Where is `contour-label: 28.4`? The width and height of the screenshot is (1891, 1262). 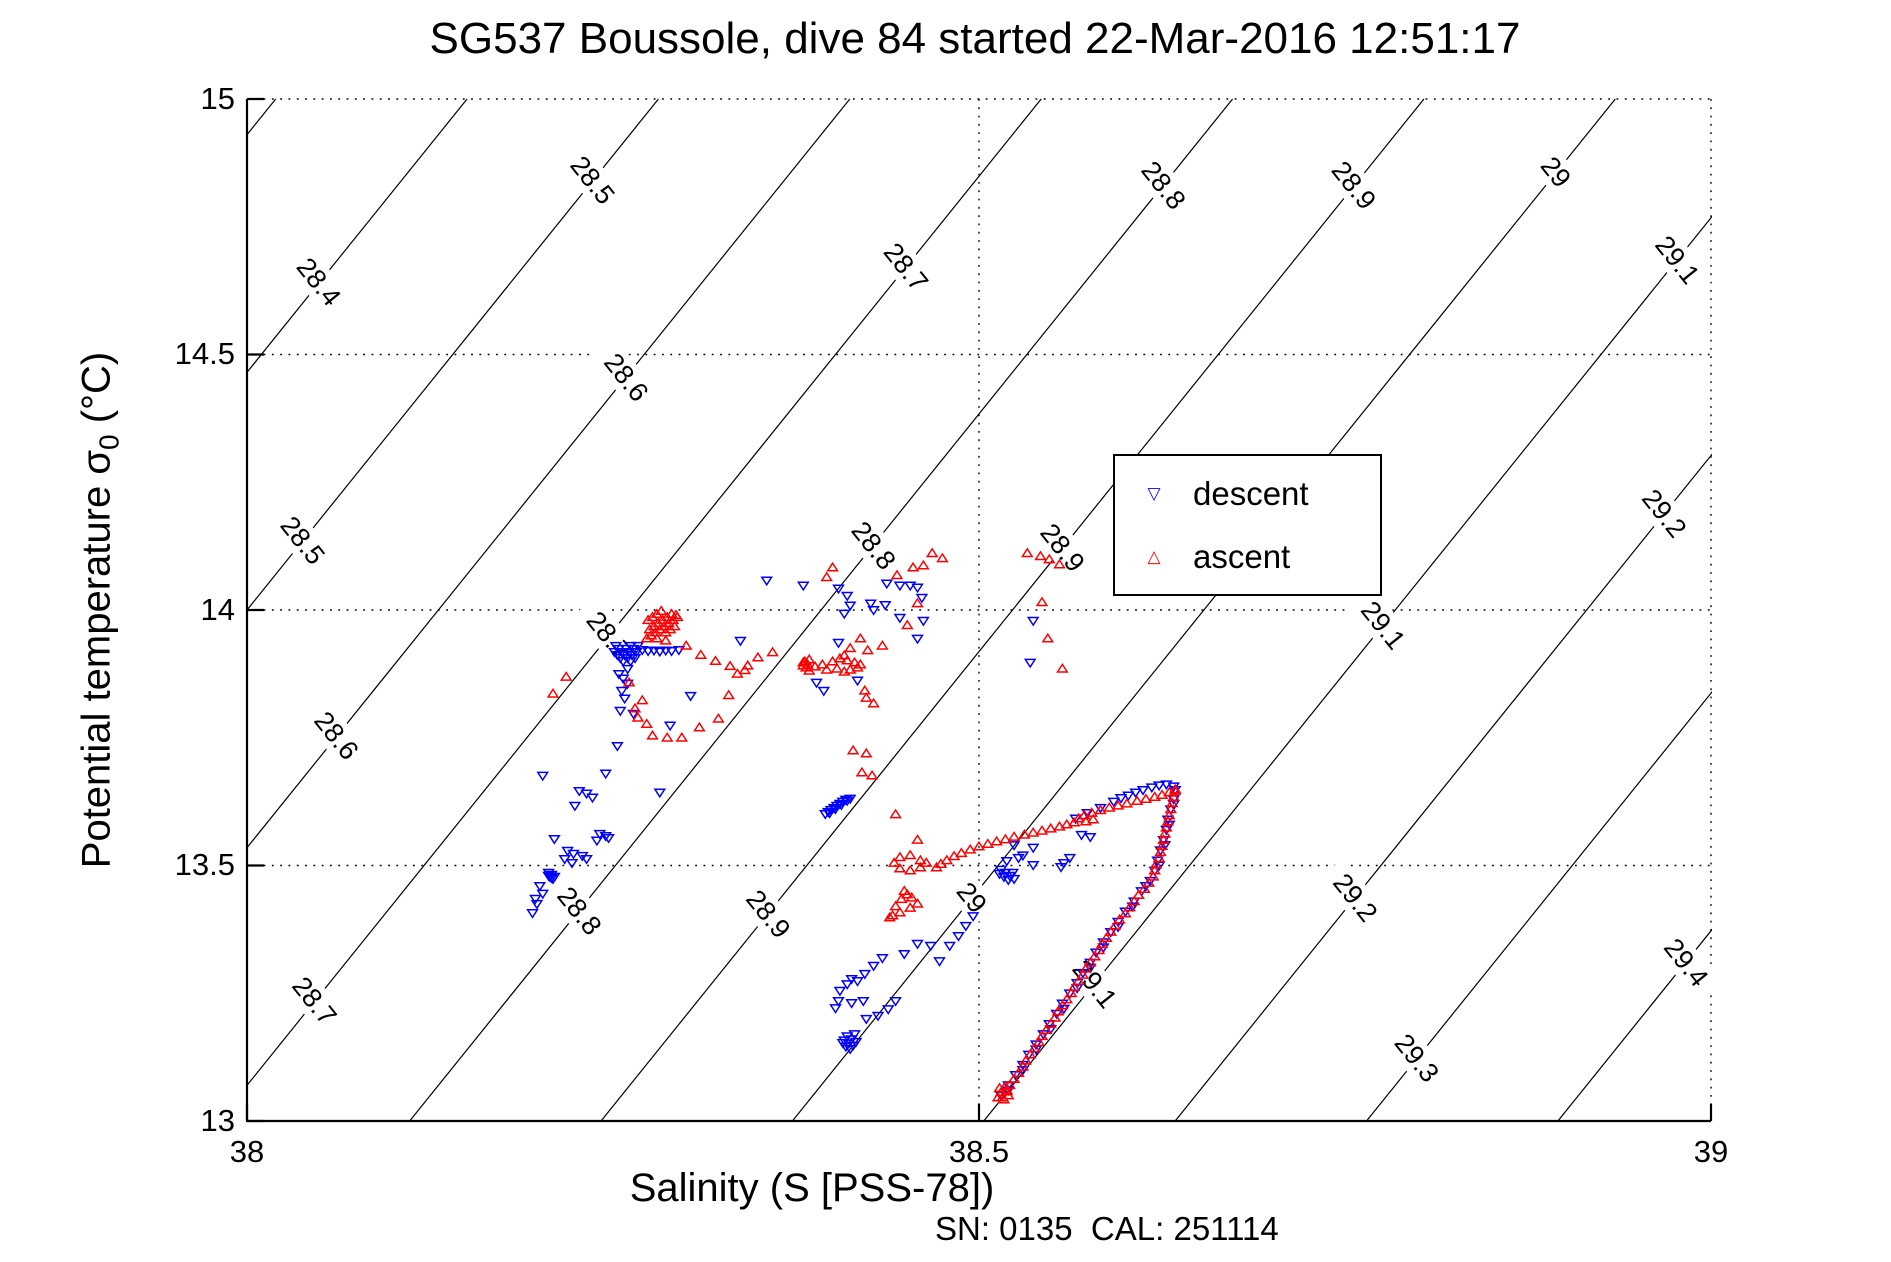 contour-label: 28.4 is located at coordinates (319, 282).